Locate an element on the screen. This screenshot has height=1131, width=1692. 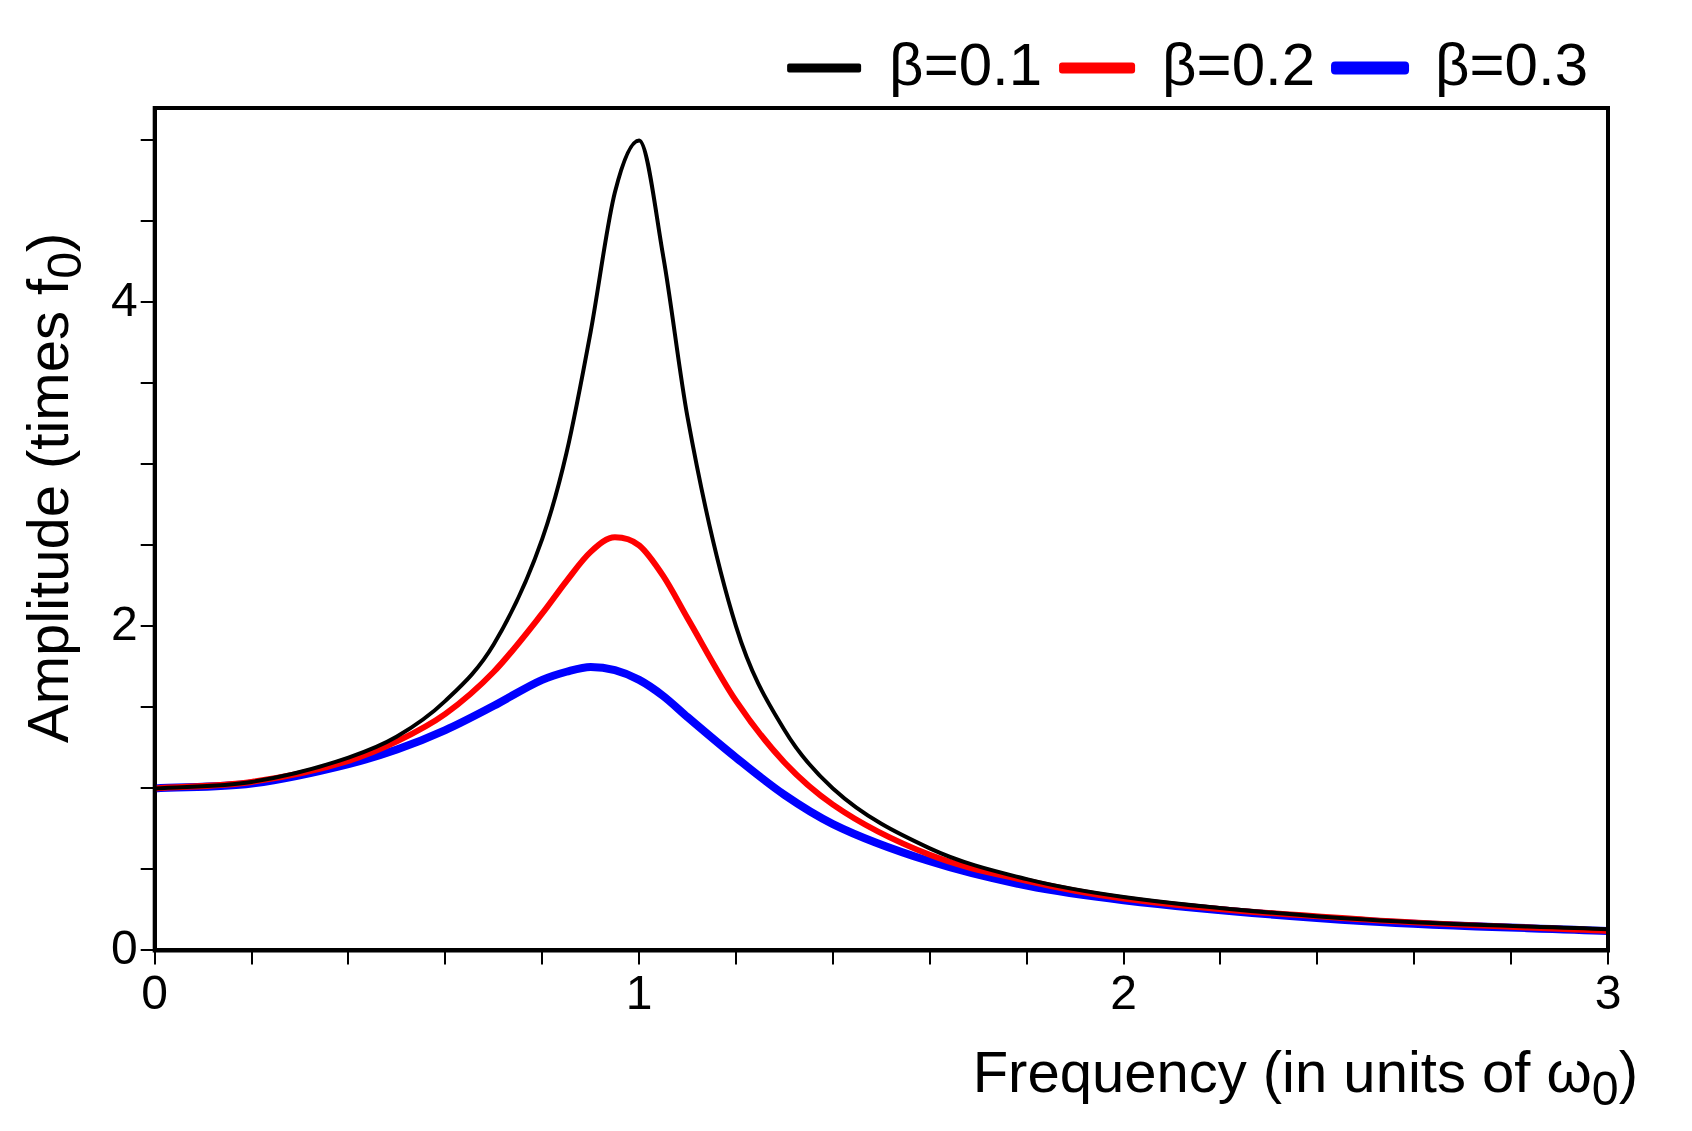
legend-label: β=0.2 is located at coordinates (1239, 64).